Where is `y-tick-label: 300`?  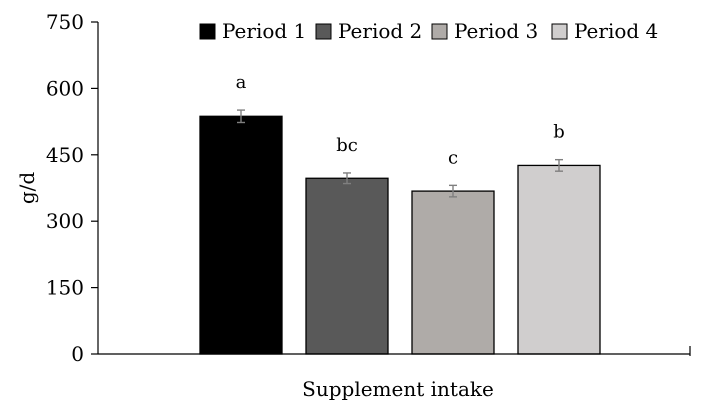
y-tick-label: 300 is located at coordinates (65, 221).